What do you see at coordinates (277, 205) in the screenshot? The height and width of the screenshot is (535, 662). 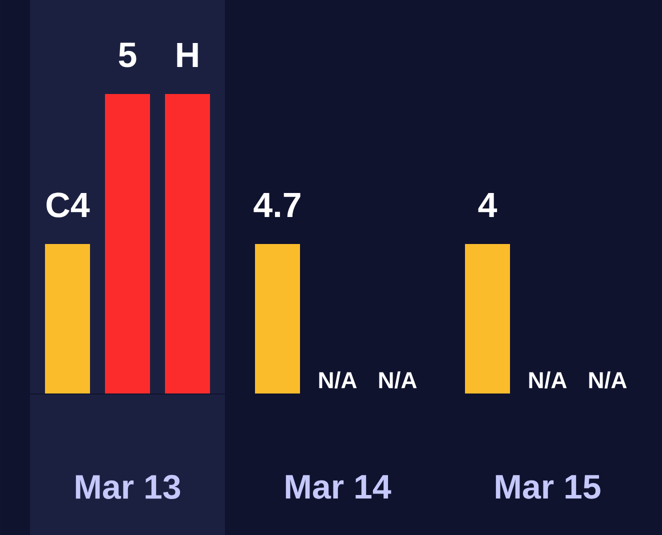 I see `annotation: 4.7` at bounding box center [277, 205].